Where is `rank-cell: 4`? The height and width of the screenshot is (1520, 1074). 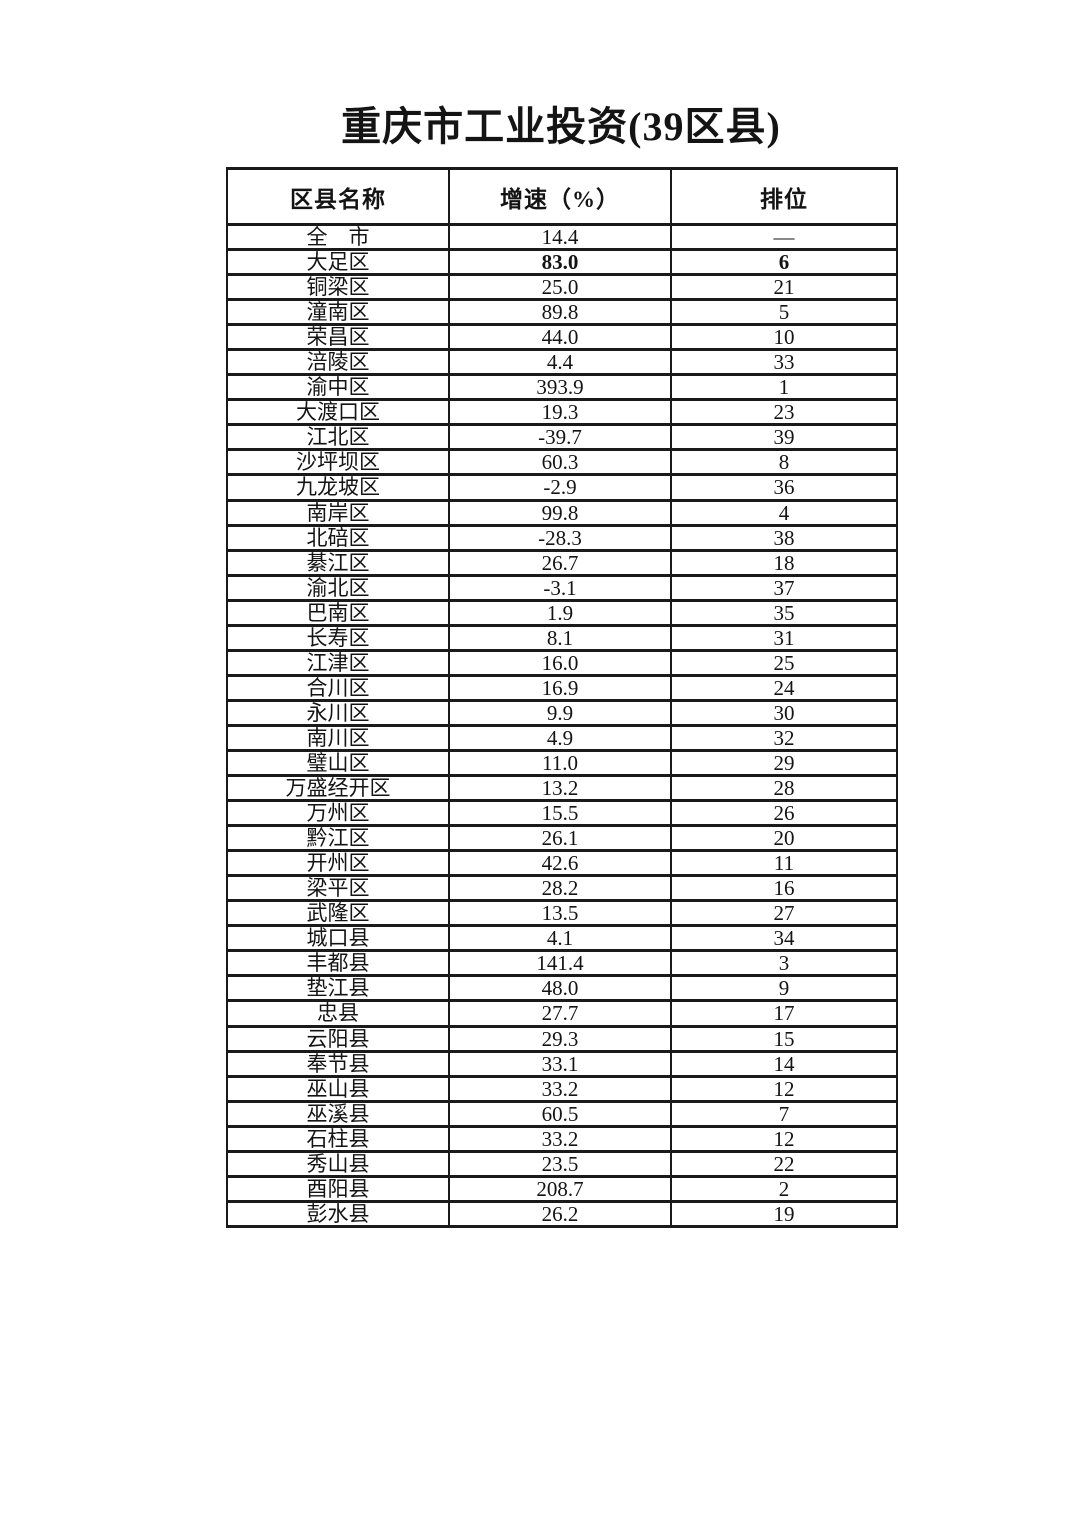
rank-cell: 4 is located at coordinates (784, 512).